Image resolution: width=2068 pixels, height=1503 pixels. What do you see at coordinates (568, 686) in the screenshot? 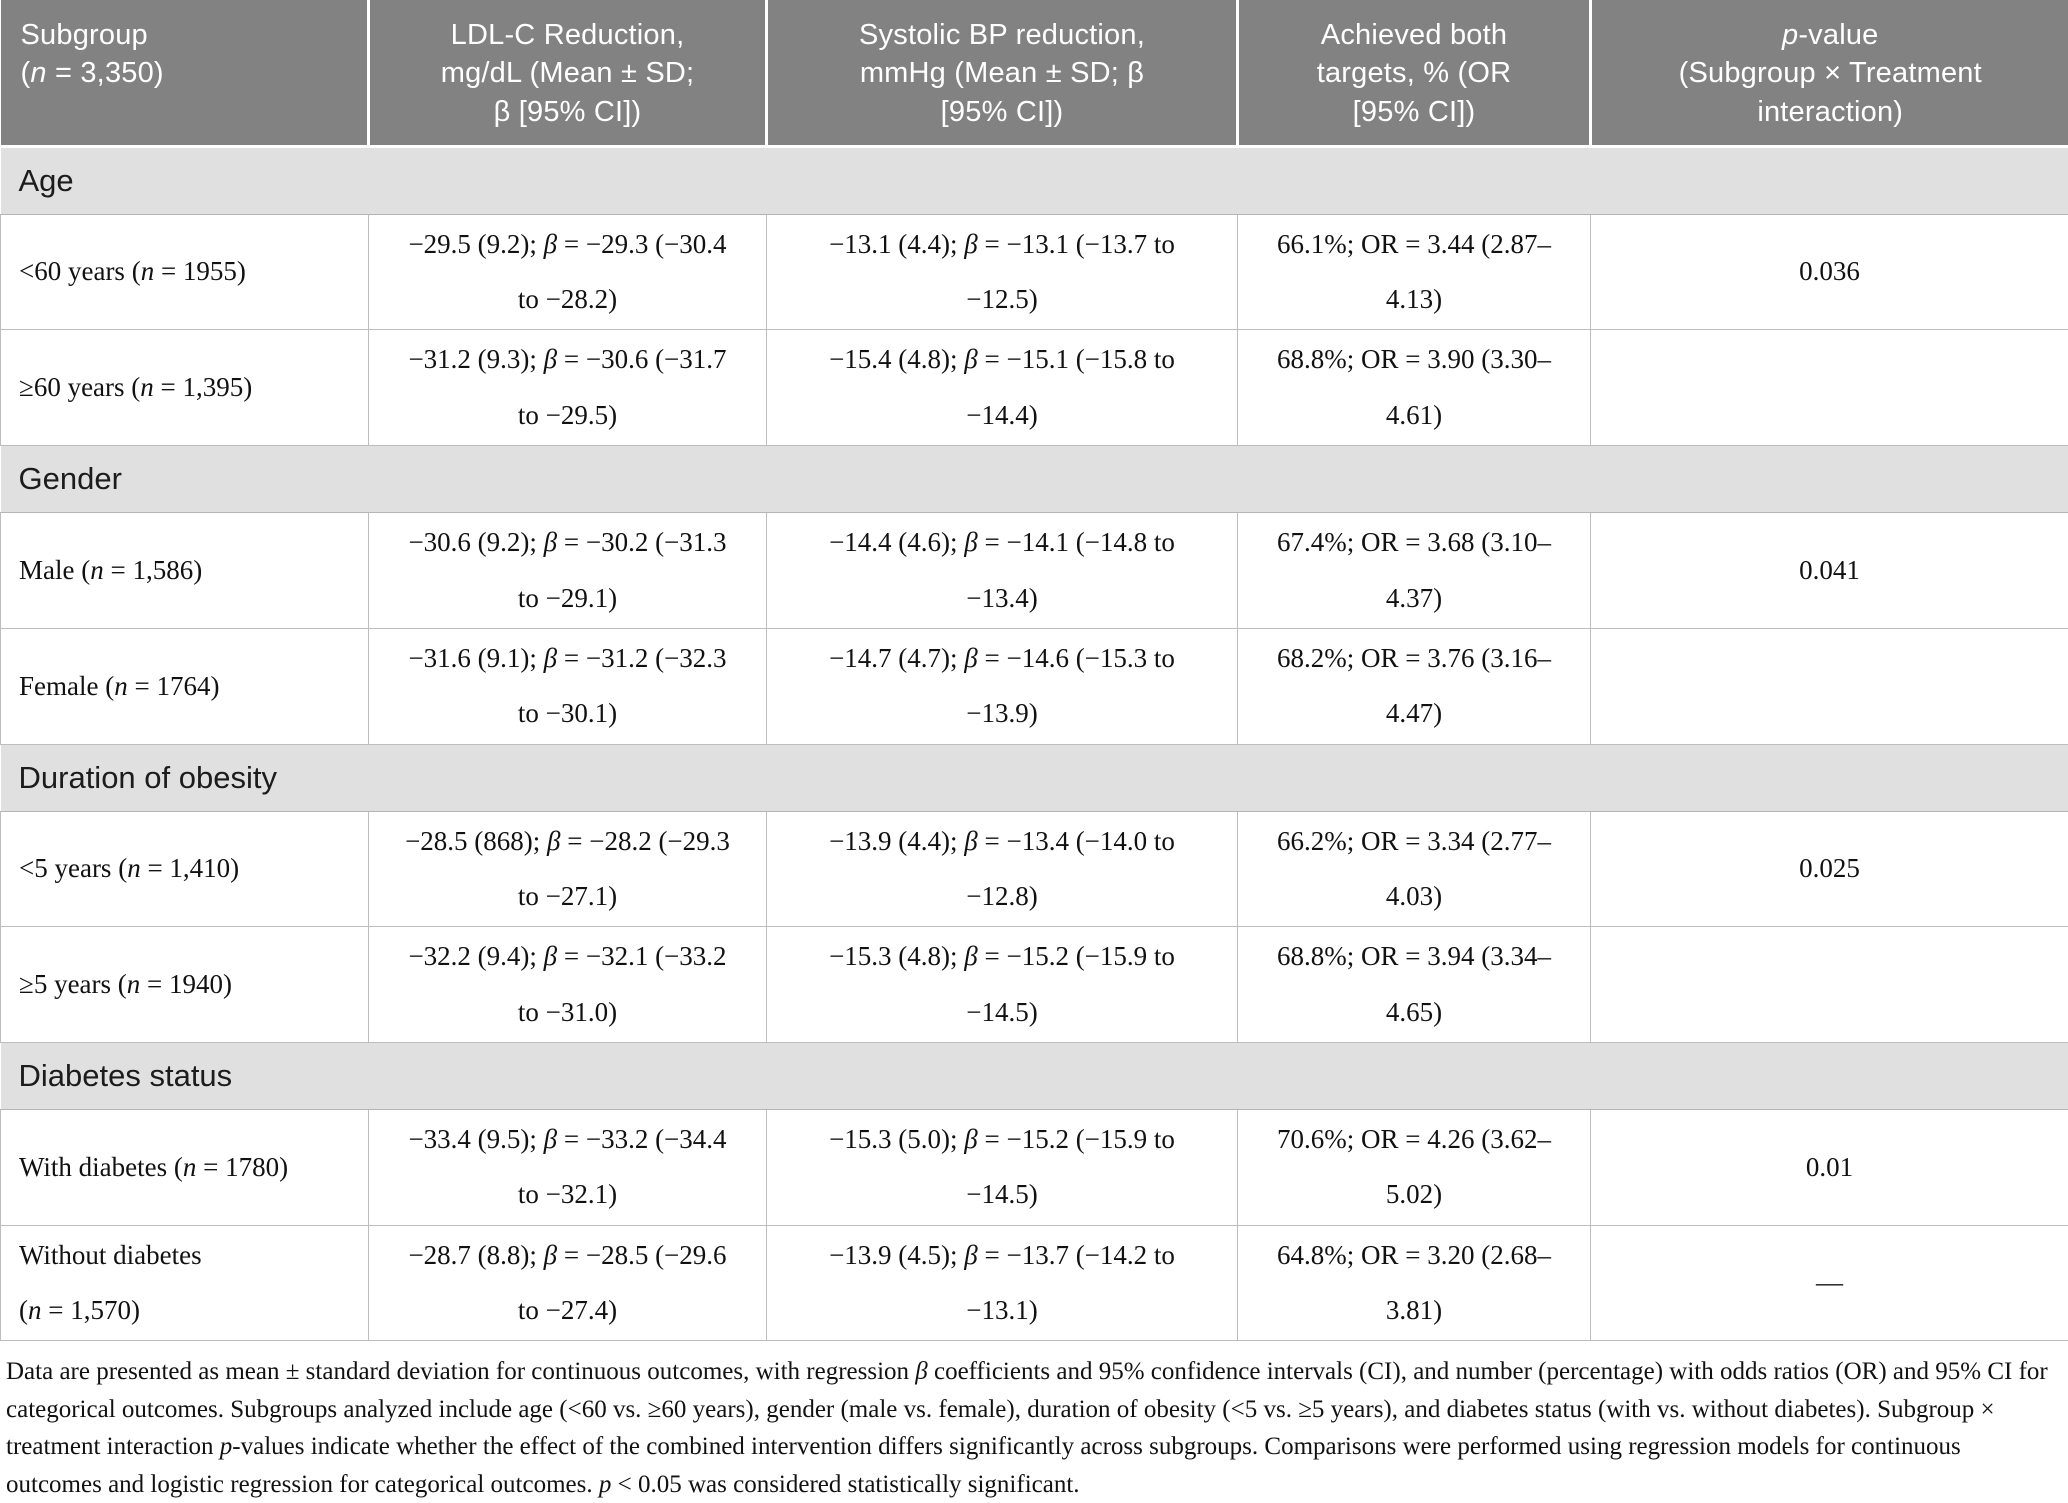
I see `cell-ldl: −31.6 (9.1); β = −31.2 (−32.3 to −30.1)` at bounding box center [568, 686].